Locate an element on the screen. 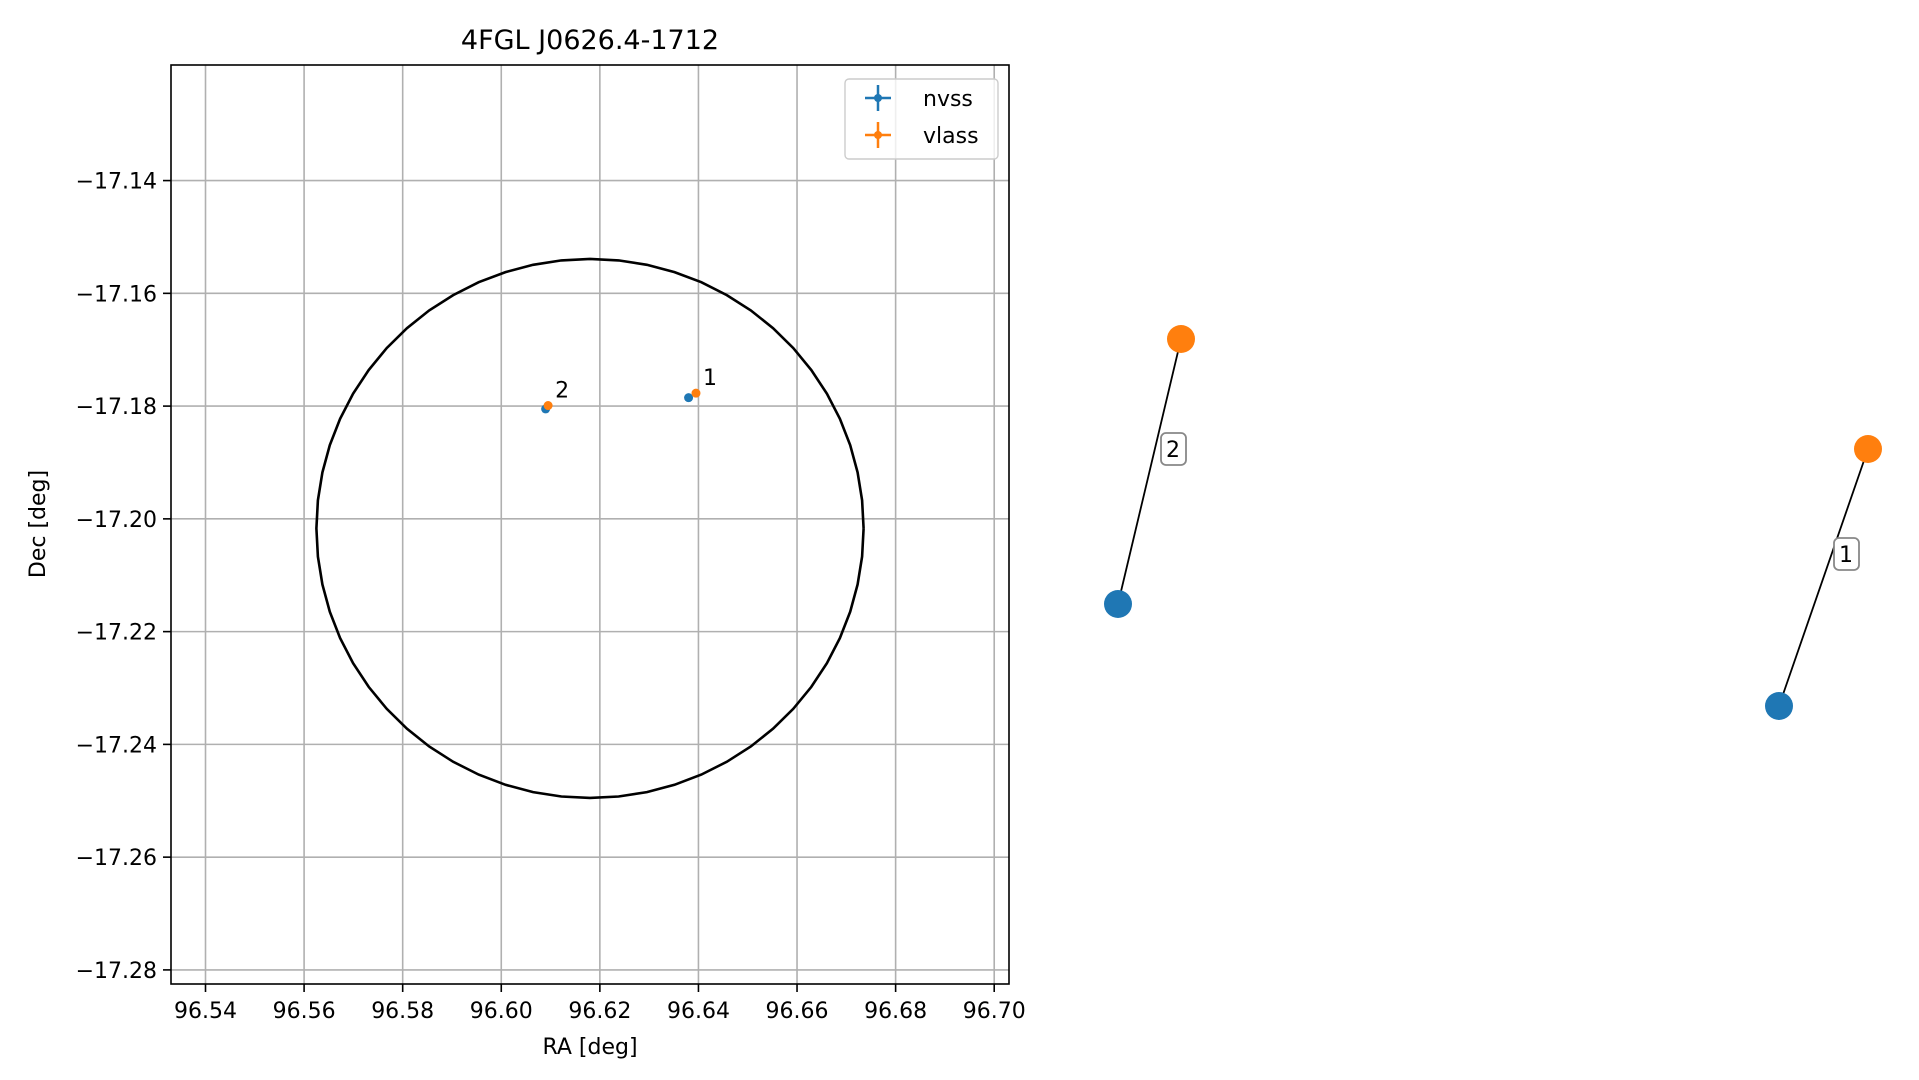 The height and width of the screenshot is (1080, 1919). x-tick-label: 96.56 is located at coordinates (304, 1011).